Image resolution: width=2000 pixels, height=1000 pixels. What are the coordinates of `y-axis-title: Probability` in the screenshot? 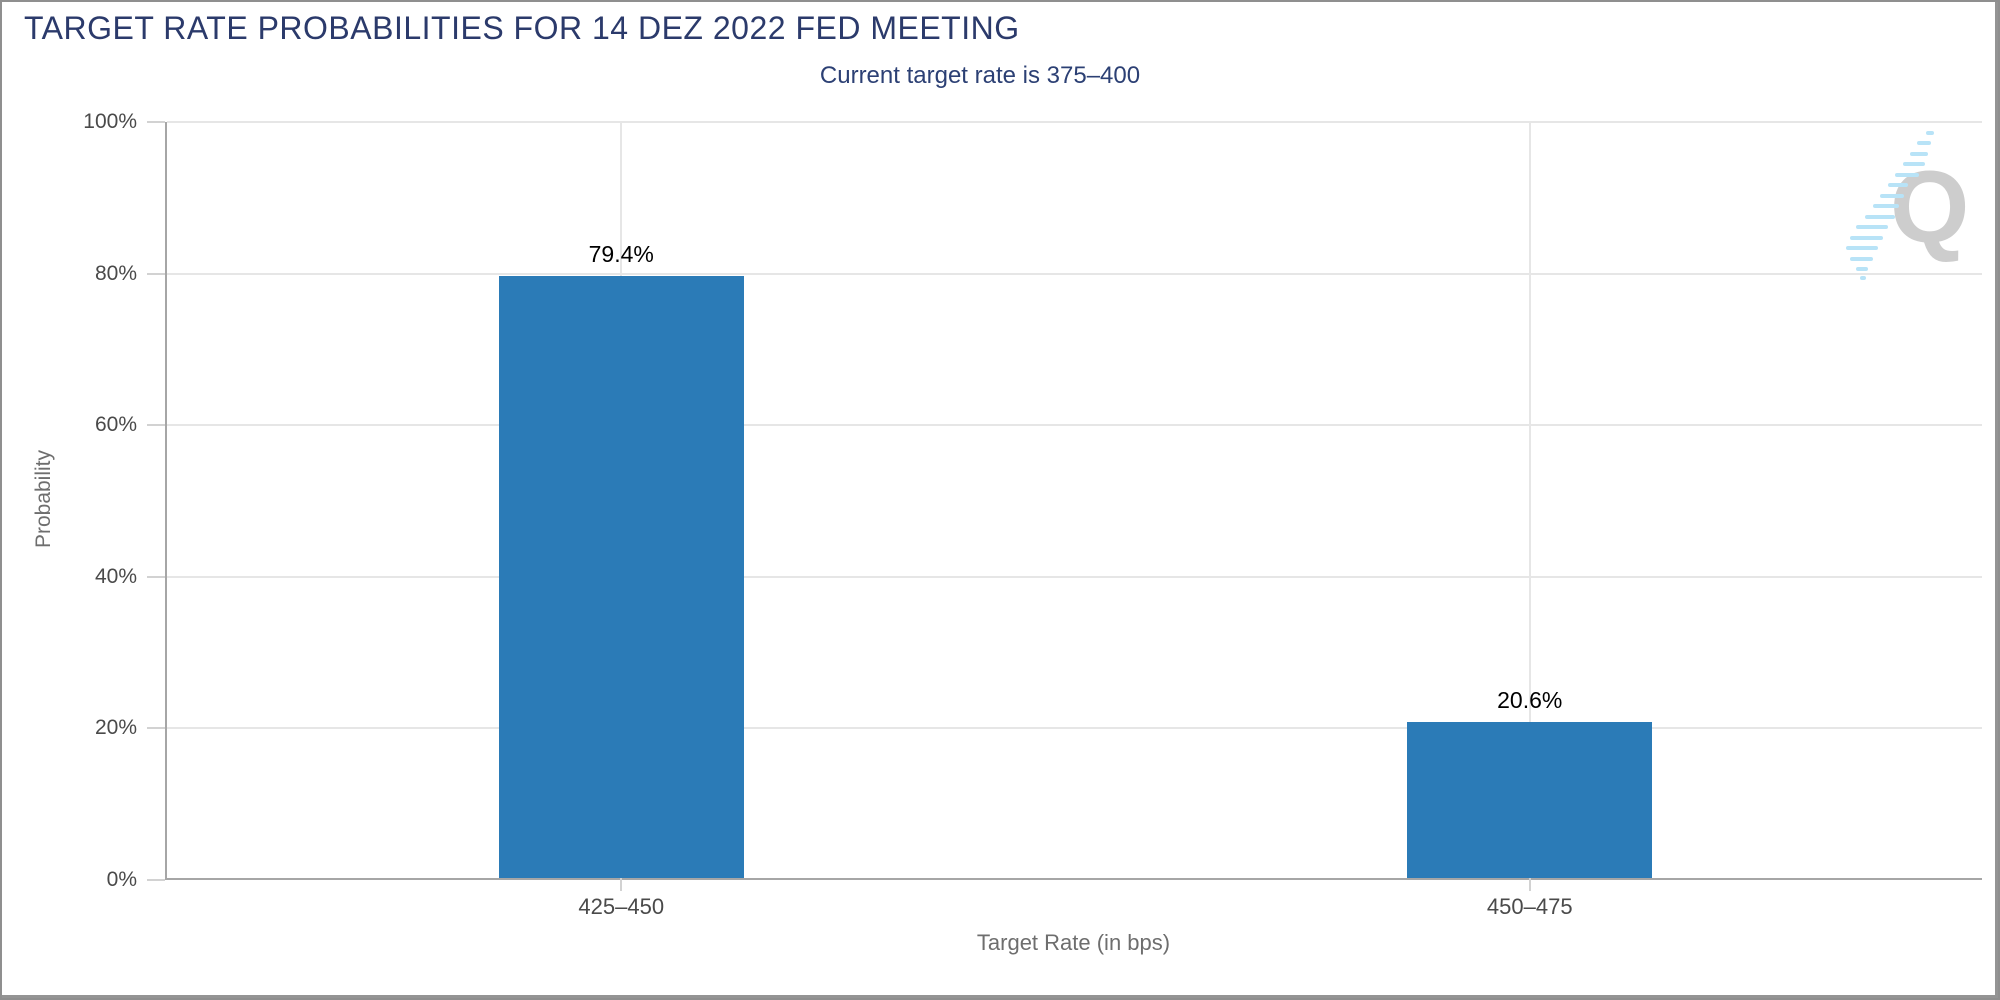 It's located at (43, 499).